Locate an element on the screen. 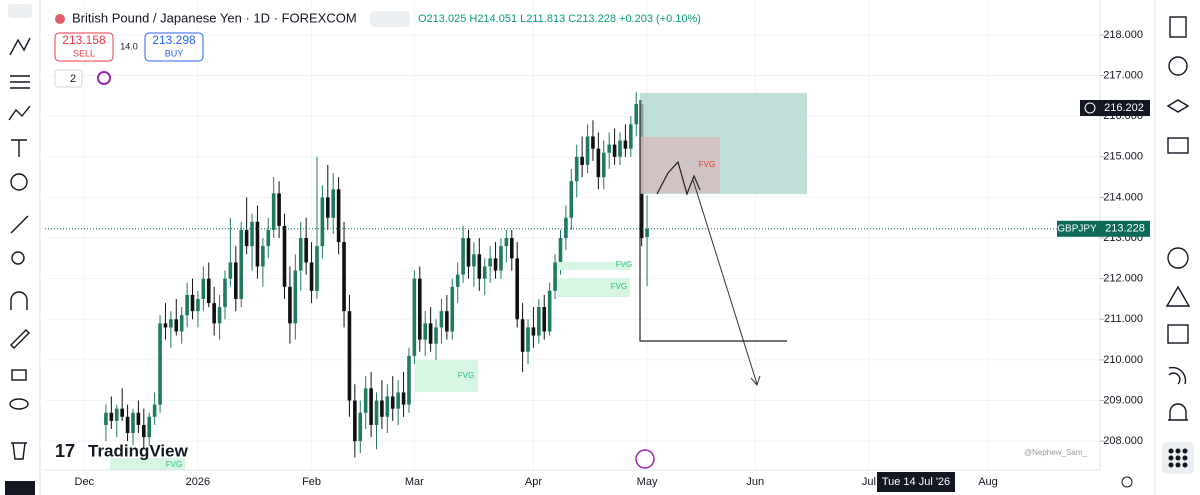  visibility-toggle is located at coordinates (390, 19).